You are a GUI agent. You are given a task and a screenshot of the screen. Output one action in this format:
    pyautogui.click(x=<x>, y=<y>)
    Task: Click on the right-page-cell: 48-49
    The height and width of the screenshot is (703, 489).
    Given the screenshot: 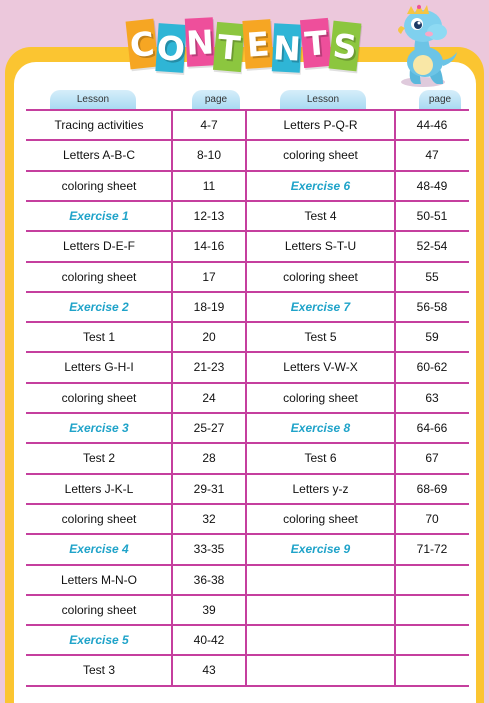 What is the action you would take?
    pyautogui.click(x=432, y=185)
    